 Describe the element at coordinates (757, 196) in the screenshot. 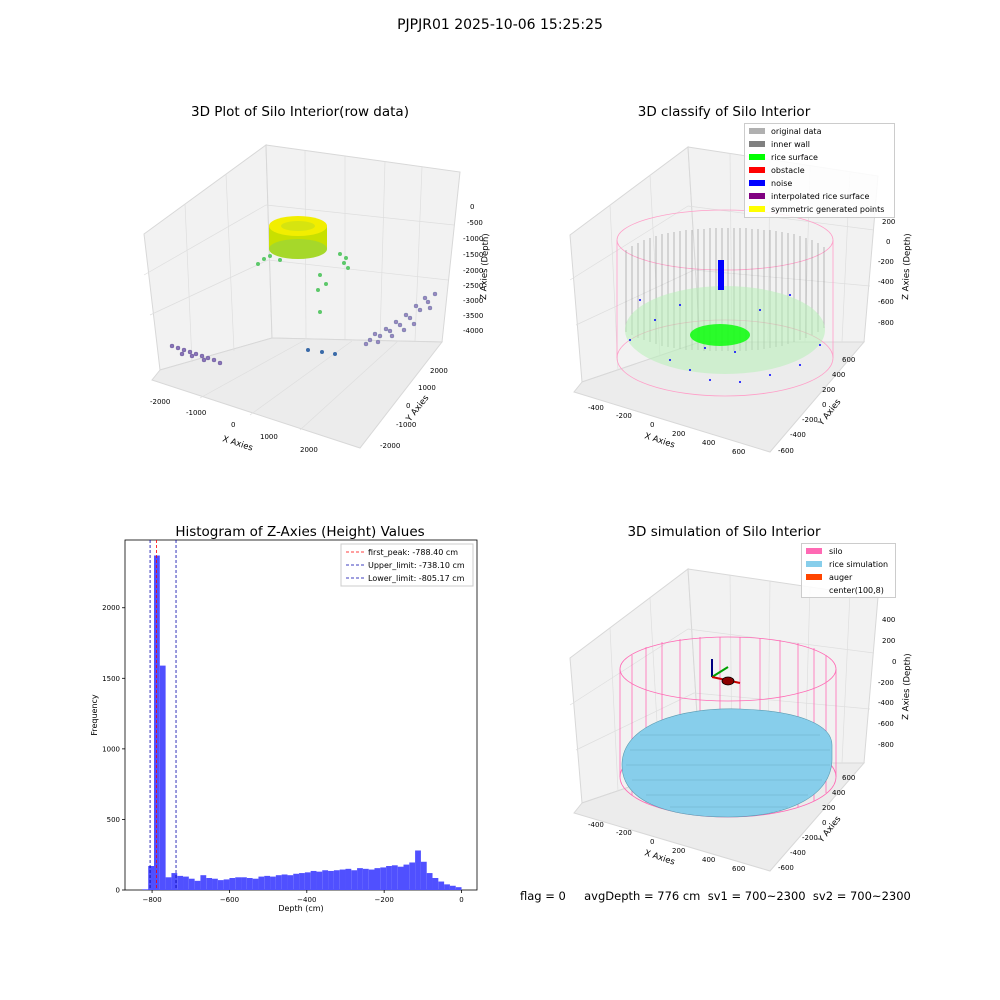

I see `legend-swatch-interpolated` at that location.